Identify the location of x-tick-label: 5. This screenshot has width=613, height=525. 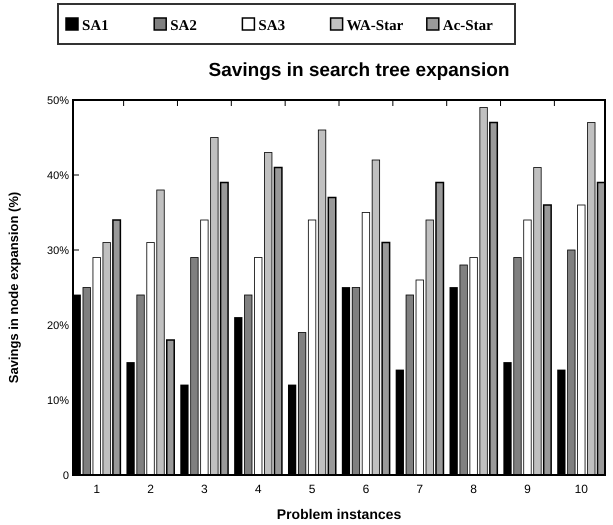
(312, 489).